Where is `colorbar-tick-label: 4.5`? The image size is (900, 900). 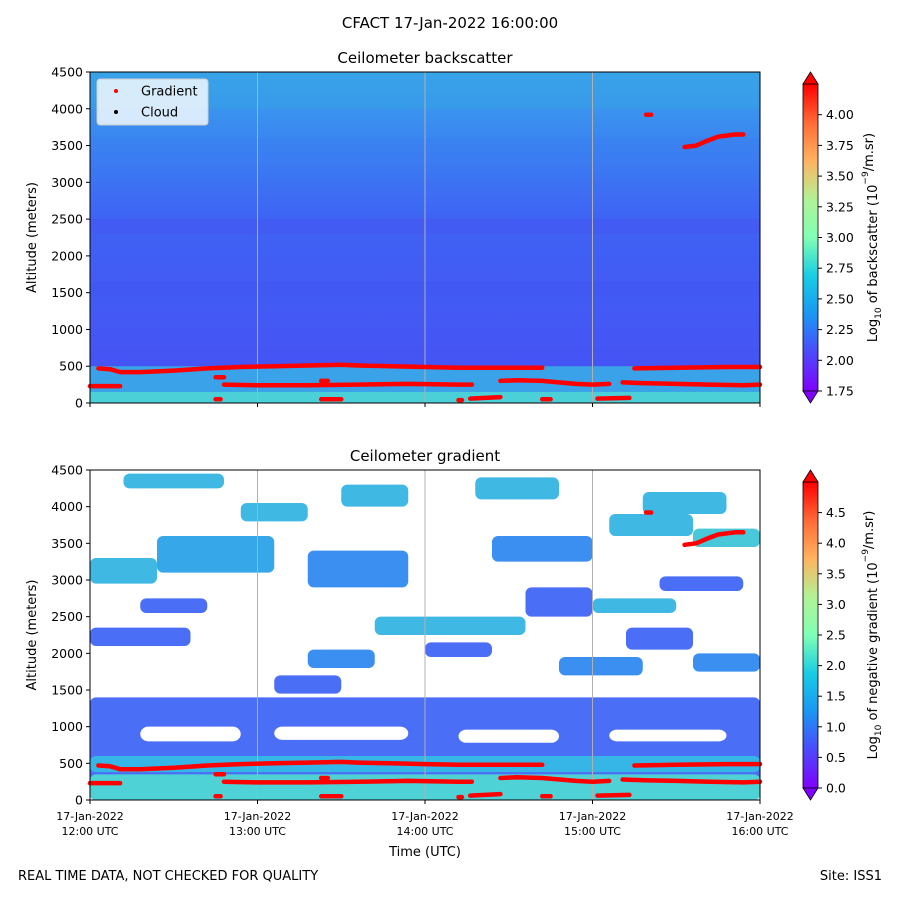
colorbar-tick-label: 4.5 is located at coordinates (836, 512).